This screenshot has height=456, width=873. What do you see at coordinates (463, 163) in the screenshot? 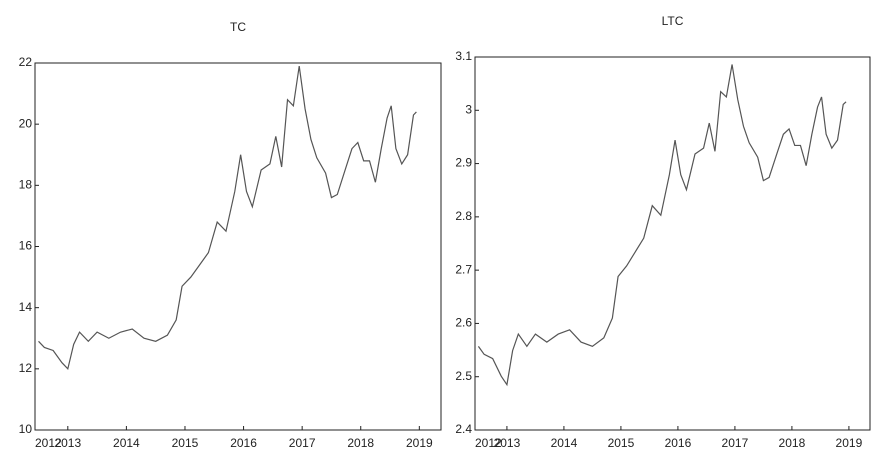
I see `y-tick-label: 2.9` at bounding box center [463, 163].